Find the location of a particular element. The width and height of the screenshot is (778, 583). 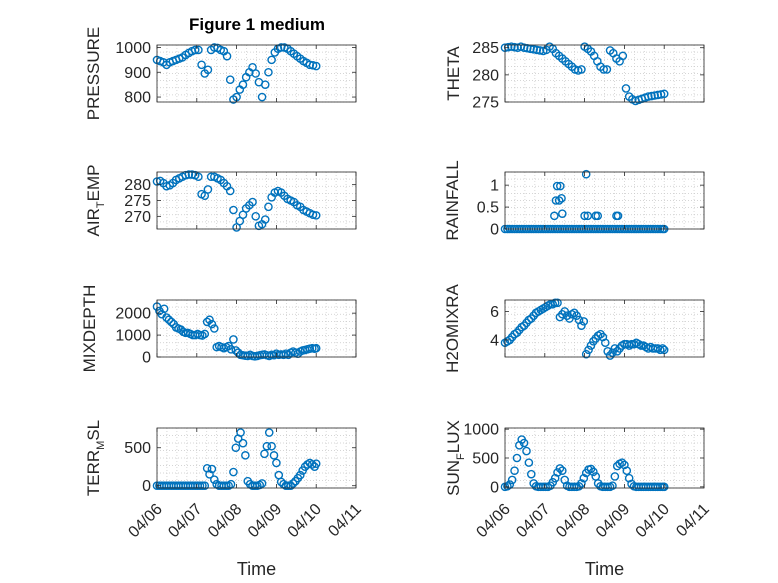

y-tick-label: 0 is located at coordinates (494, 487).